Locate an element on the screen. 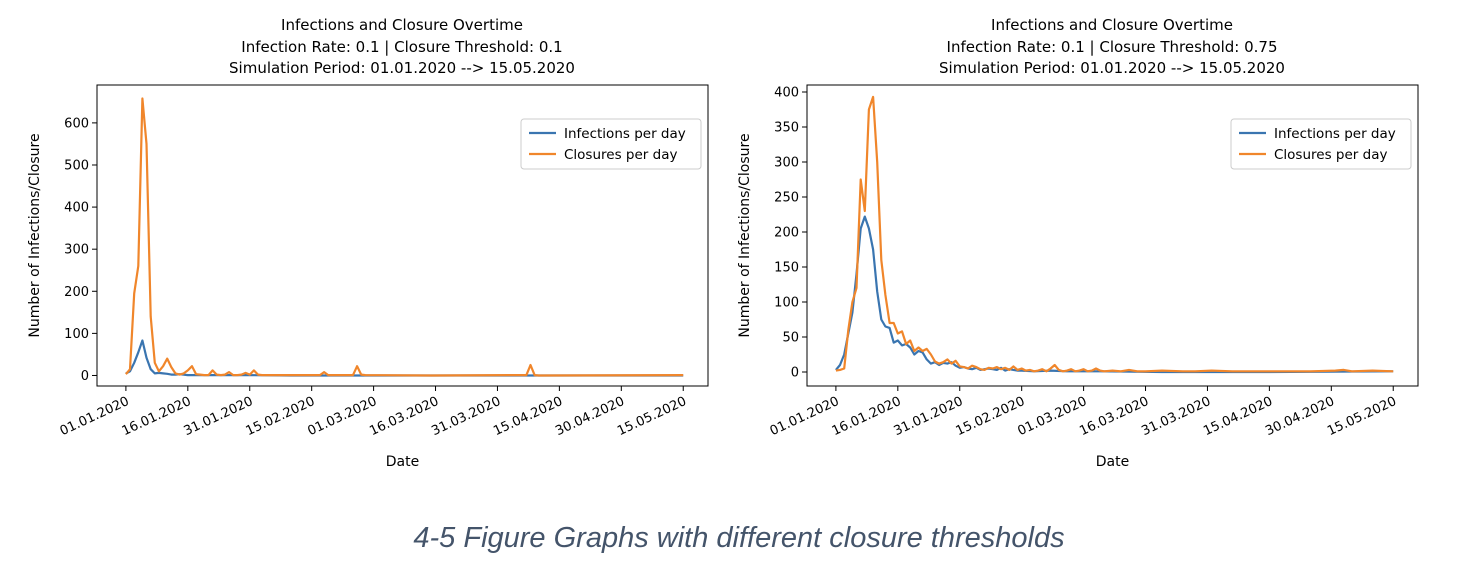  y-tick-label: 500 is located at coordinates (76, 165).